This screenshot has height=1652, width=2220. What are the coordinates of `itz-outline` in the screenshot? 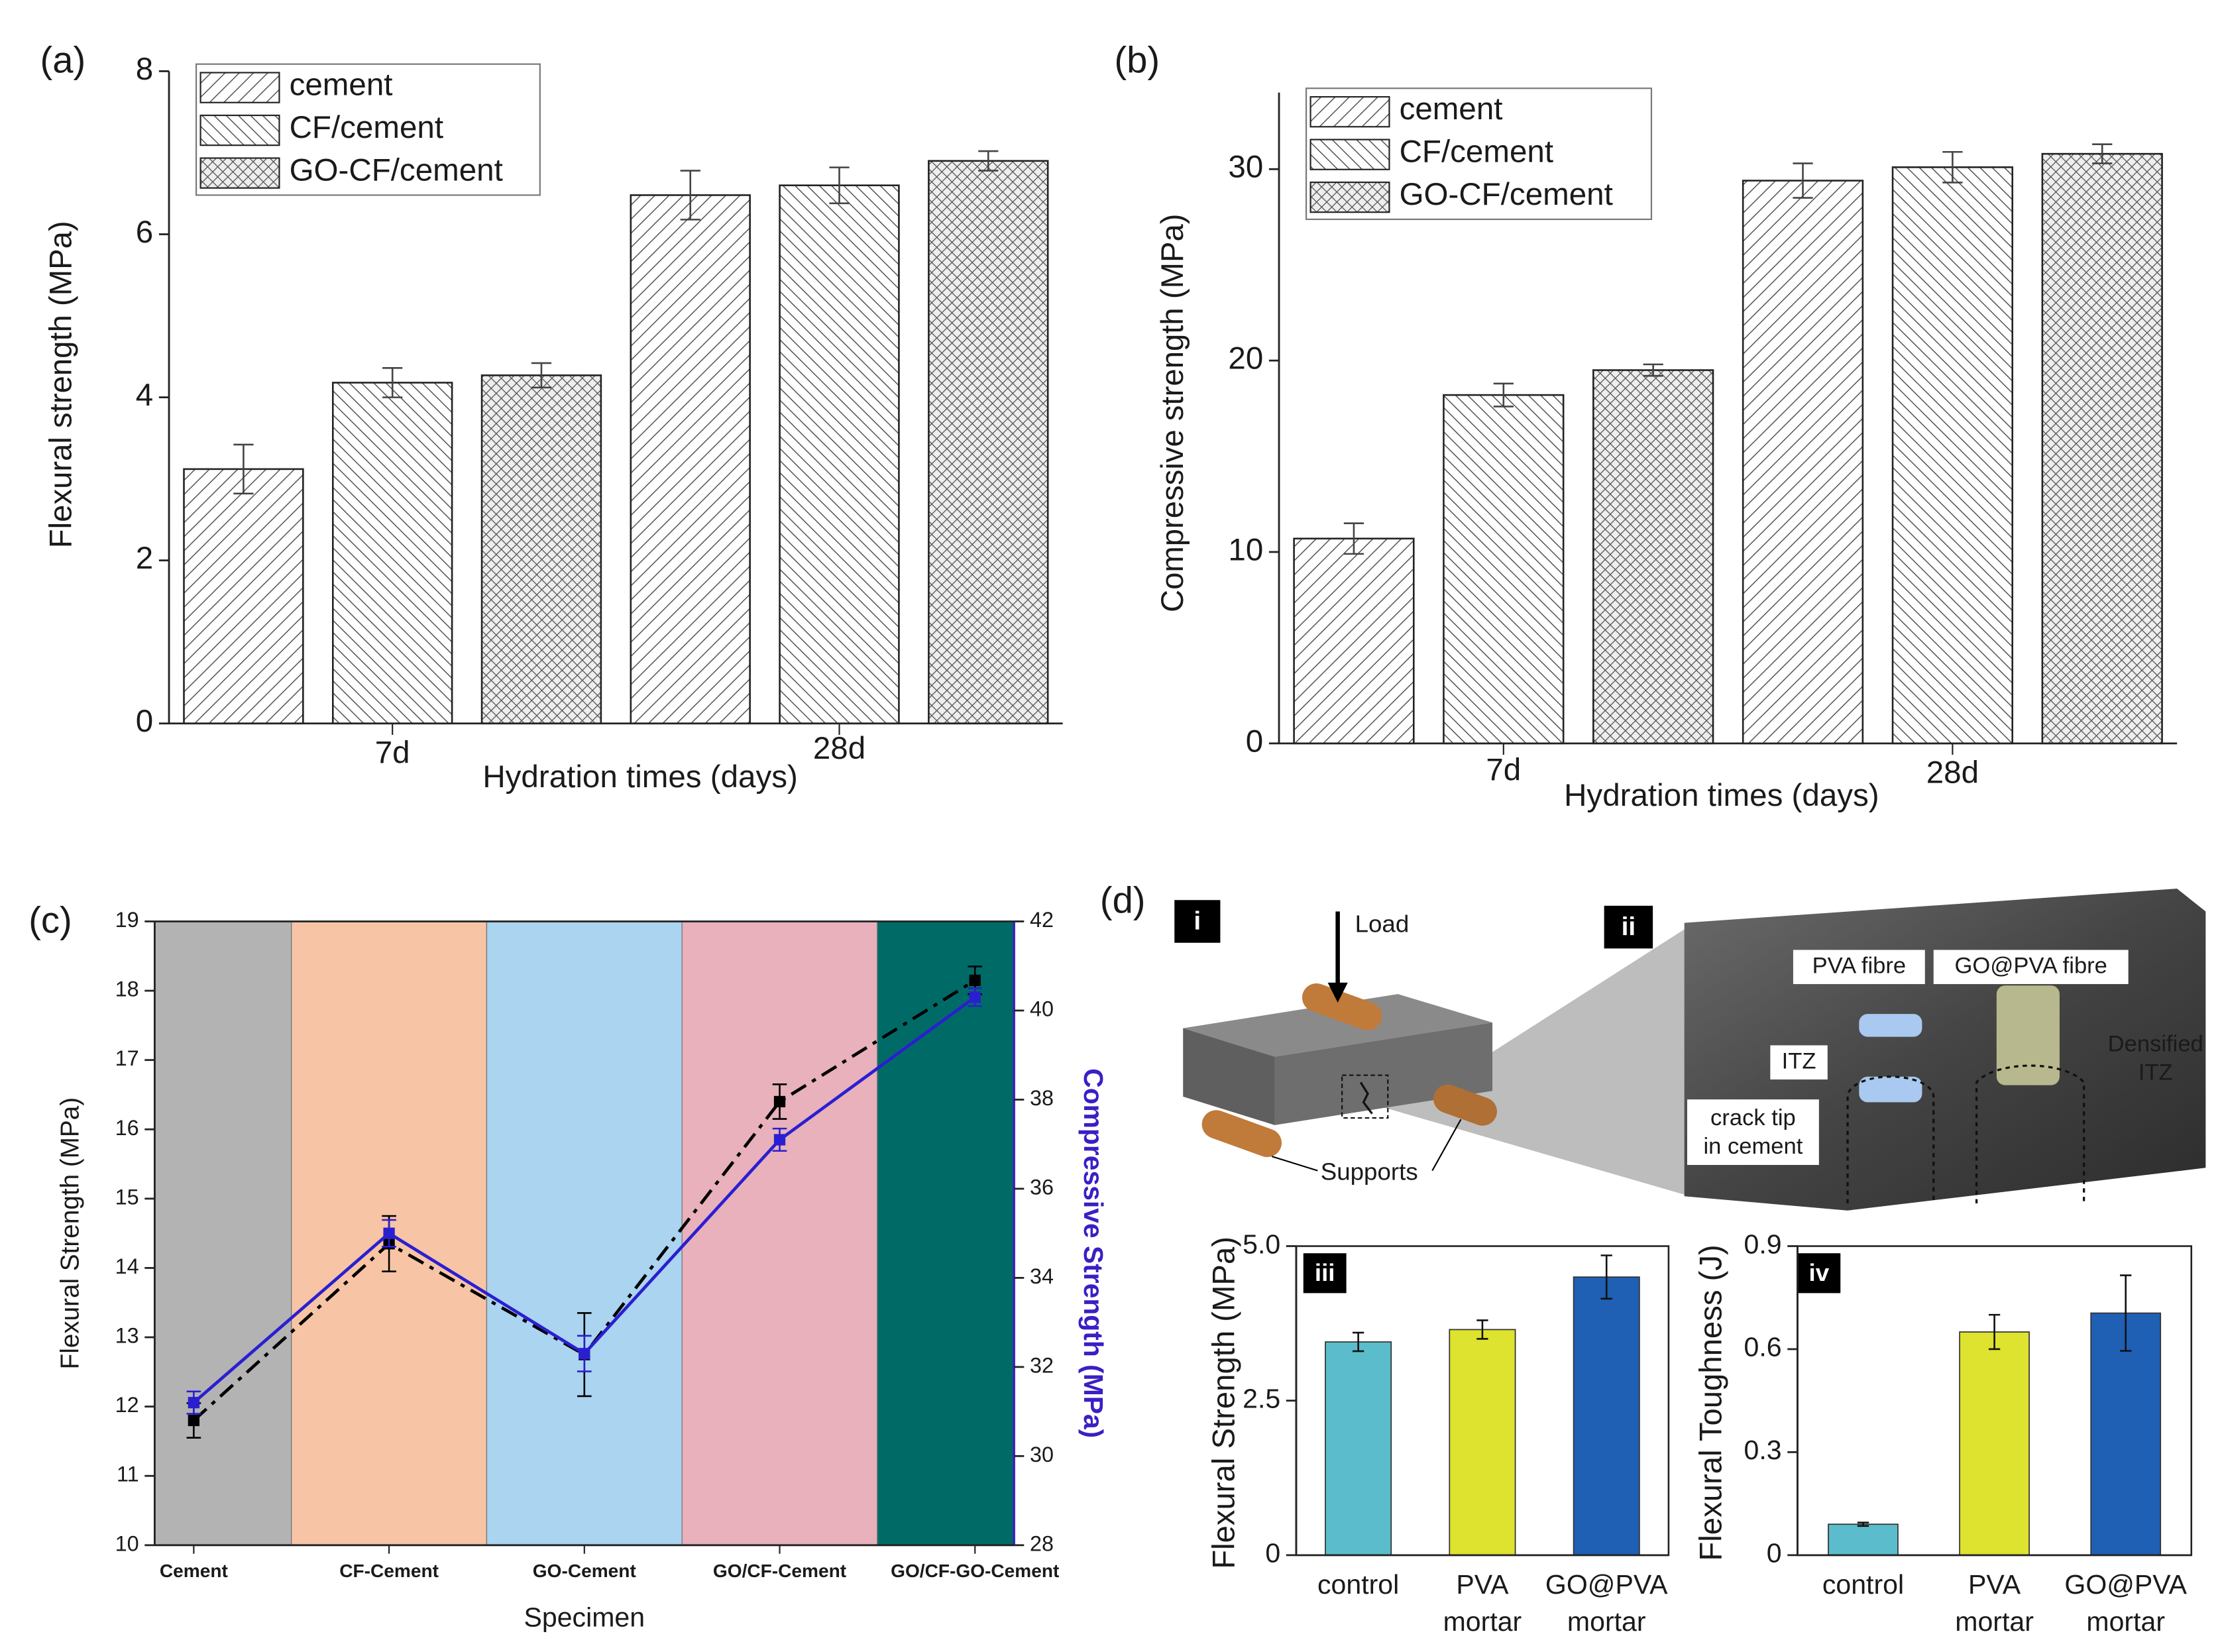 It's located at (1965, 1134).